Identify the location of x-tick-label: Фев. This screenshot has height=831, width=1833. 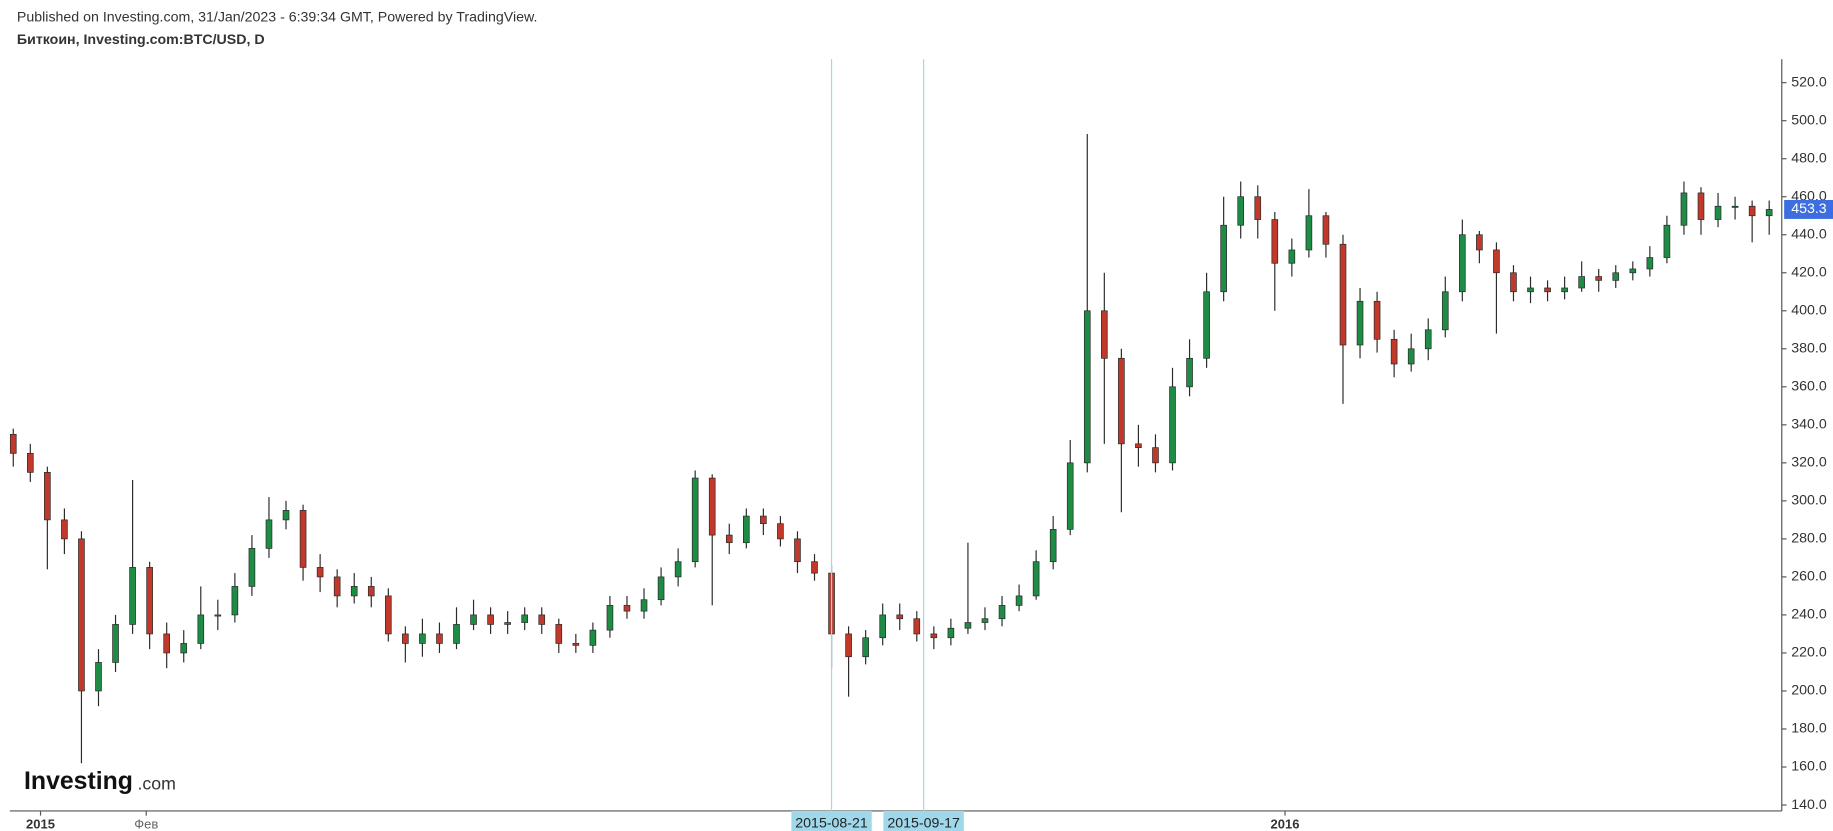
(146, 824).